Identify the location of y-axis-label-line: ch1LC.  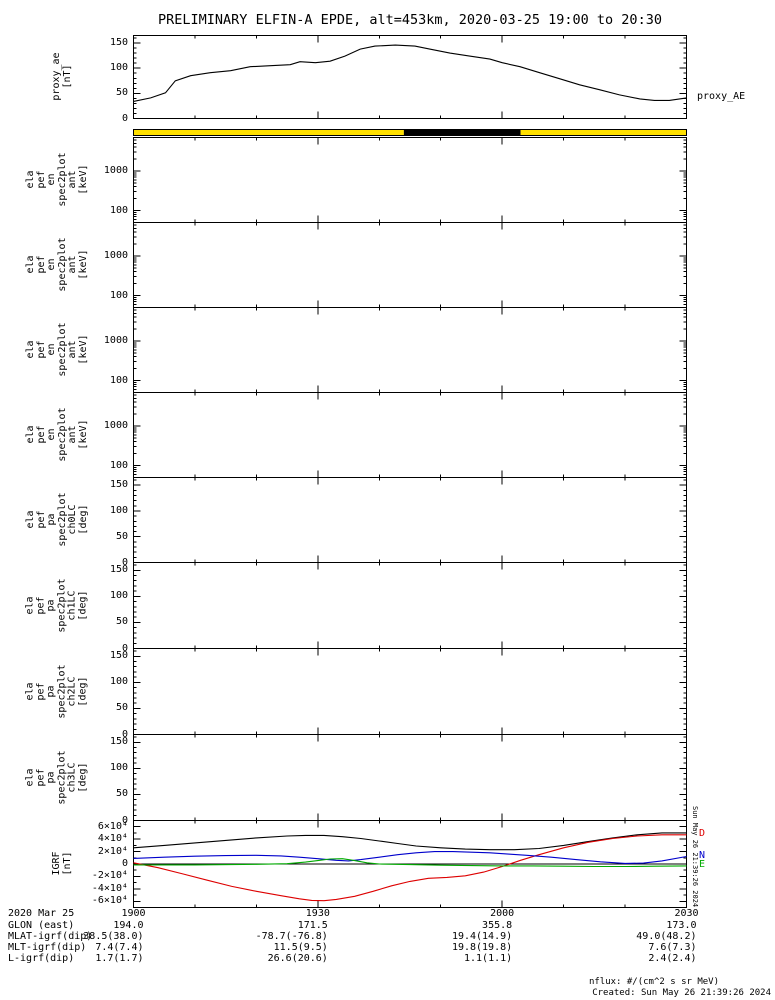
(72, 605).